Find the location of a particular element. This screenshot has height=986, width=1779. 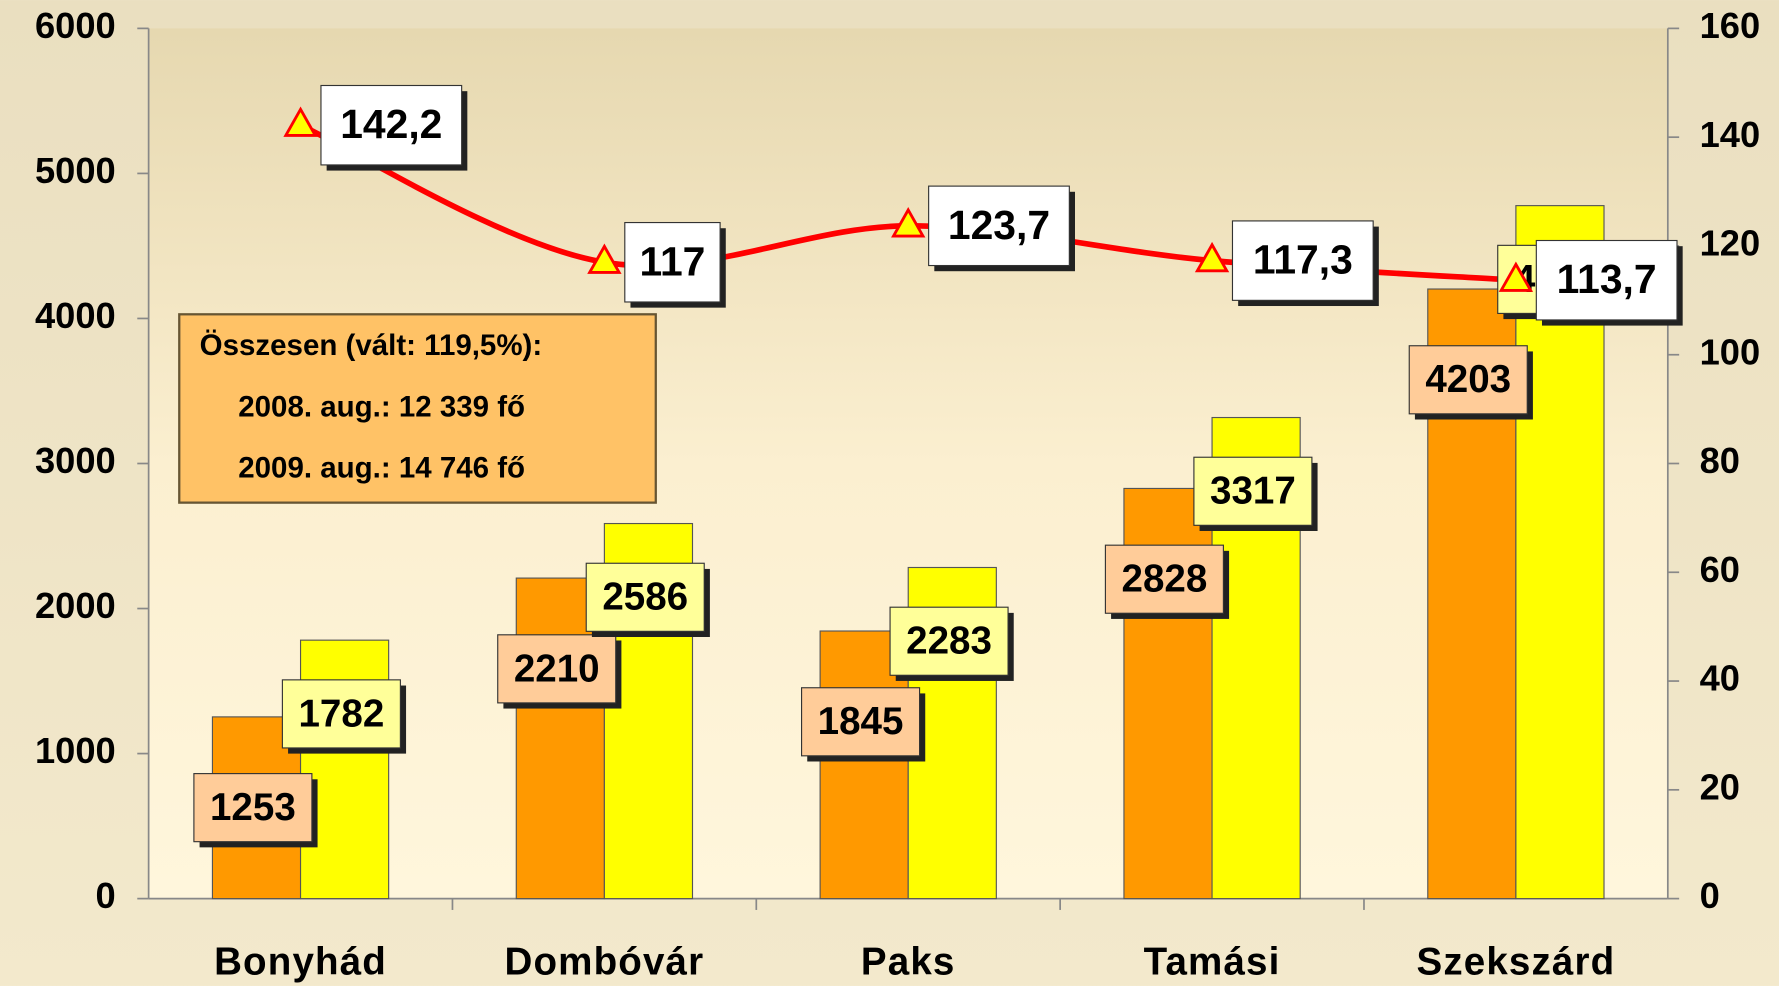

bar-value-label: 2283 is located at coordinates (949, 641).